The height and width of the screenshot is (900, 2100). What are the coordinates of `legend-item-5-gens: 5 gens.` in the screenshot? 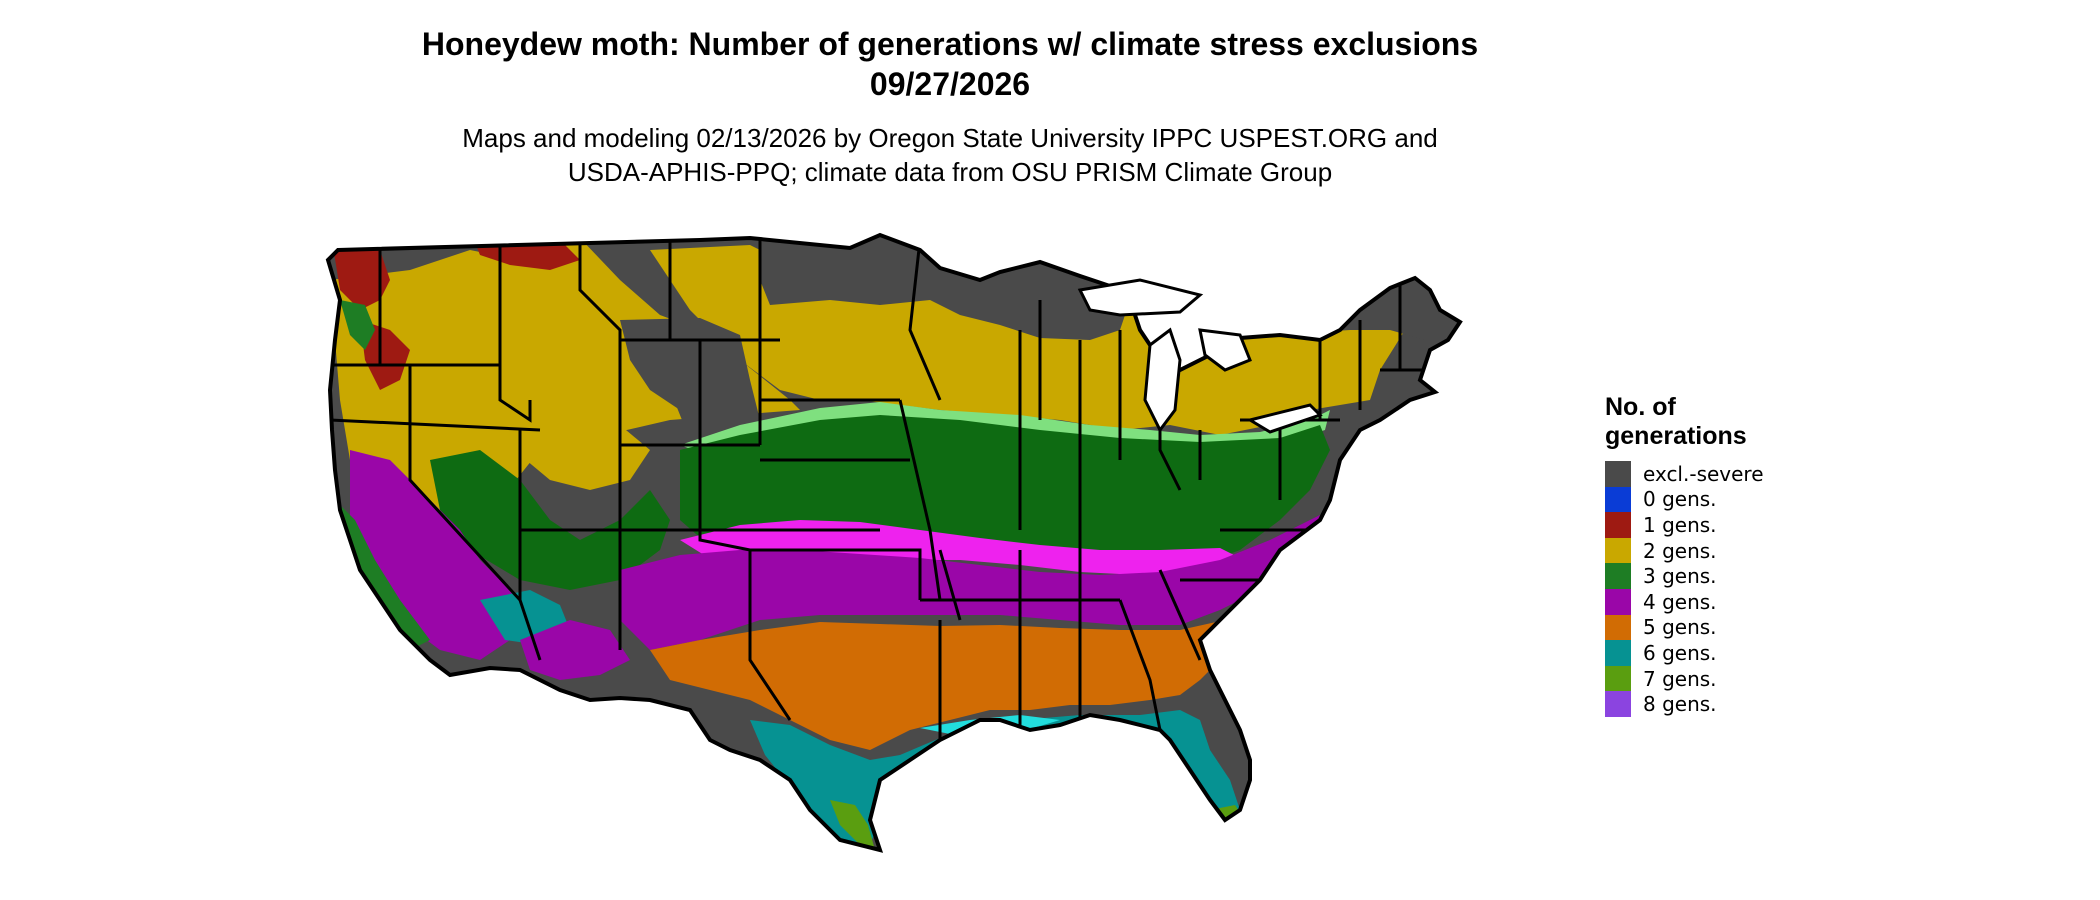 It's located at (1685, 627).